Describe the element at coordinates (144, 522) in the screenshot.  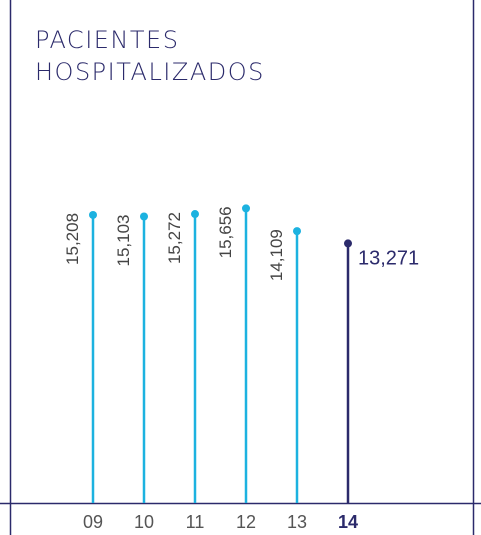
I see `x-tick-label: 10` at that location.